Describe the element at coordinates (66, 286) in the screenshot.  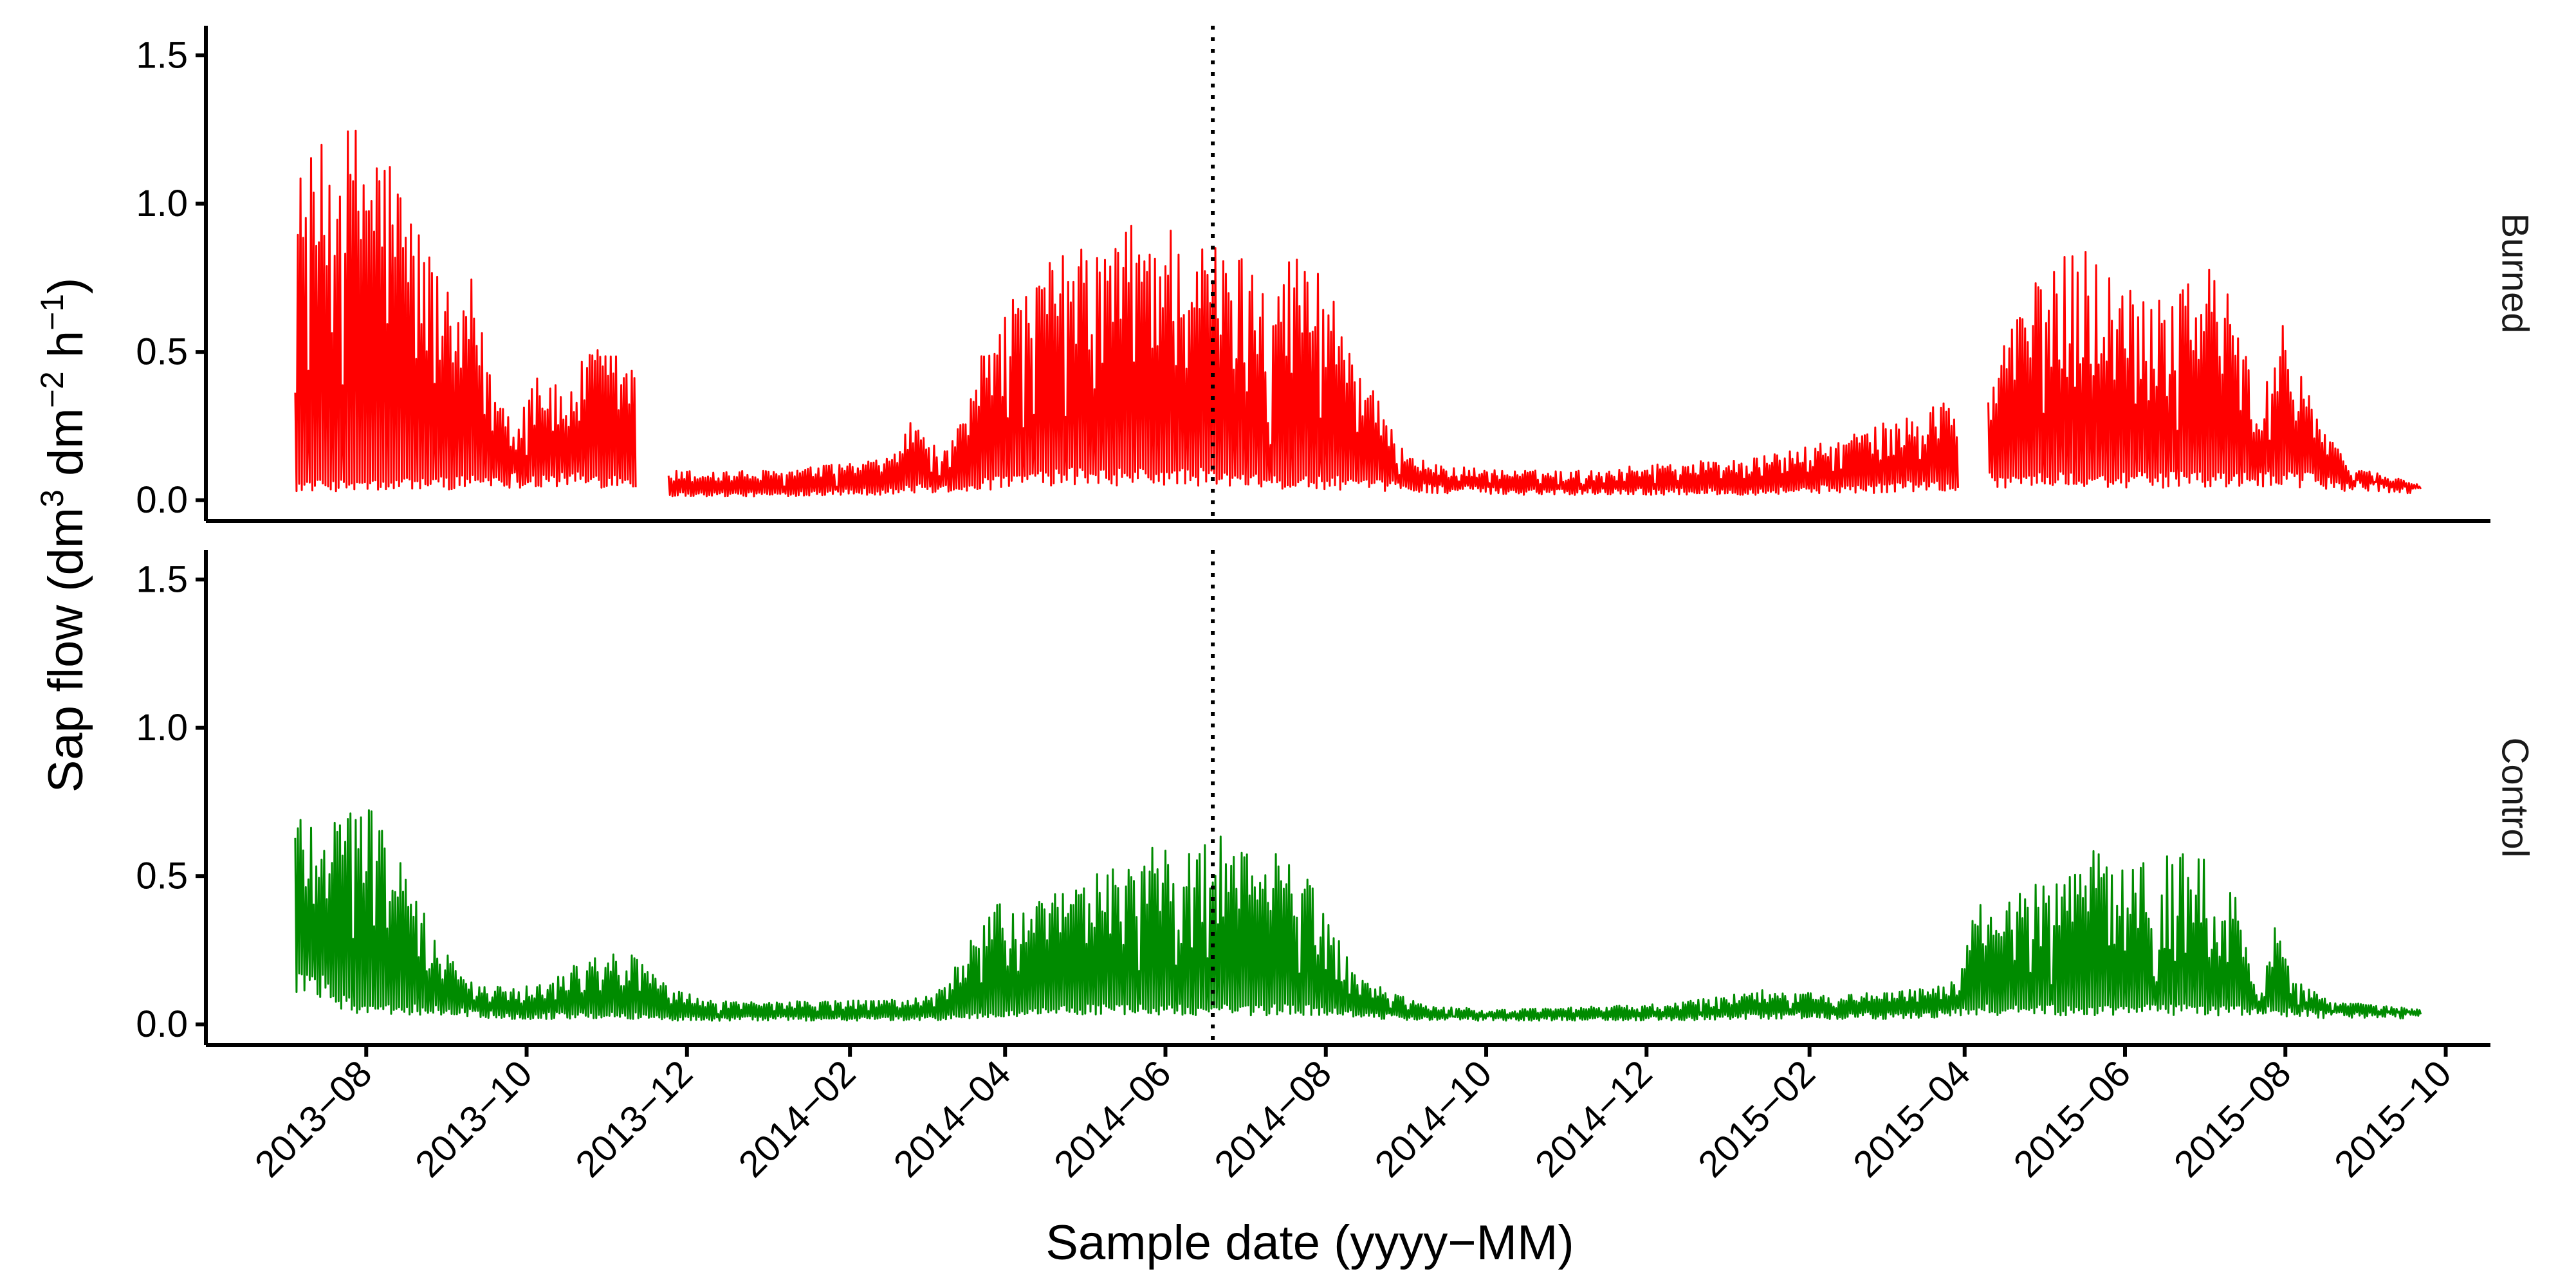
I see `y-axis-title-suffix: )` at that location.